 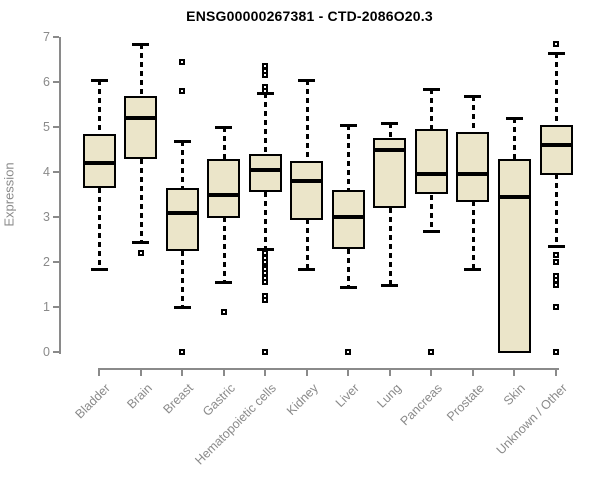 I want to click on y-tick-label: 6, so click(x=46, y=82).